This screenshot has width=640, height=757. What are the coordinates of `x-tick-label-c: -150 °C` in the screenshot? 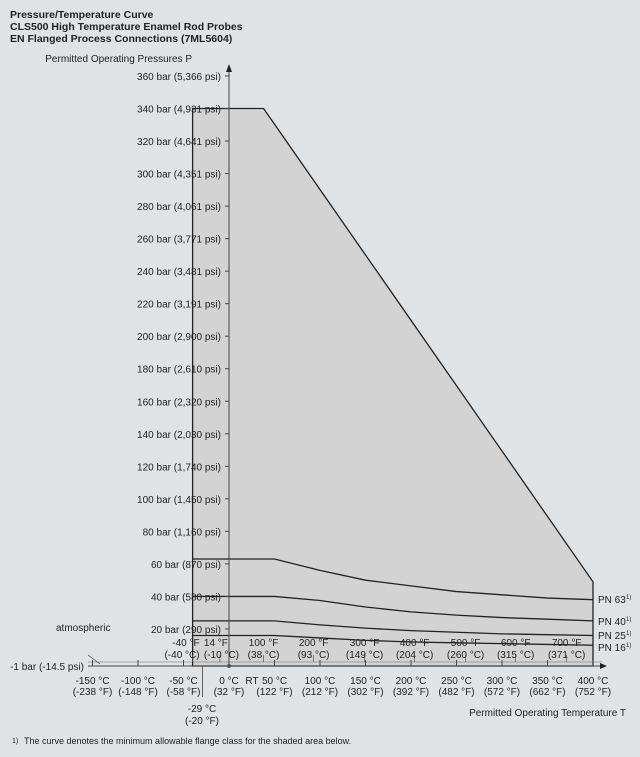 It's located at (92, 681).